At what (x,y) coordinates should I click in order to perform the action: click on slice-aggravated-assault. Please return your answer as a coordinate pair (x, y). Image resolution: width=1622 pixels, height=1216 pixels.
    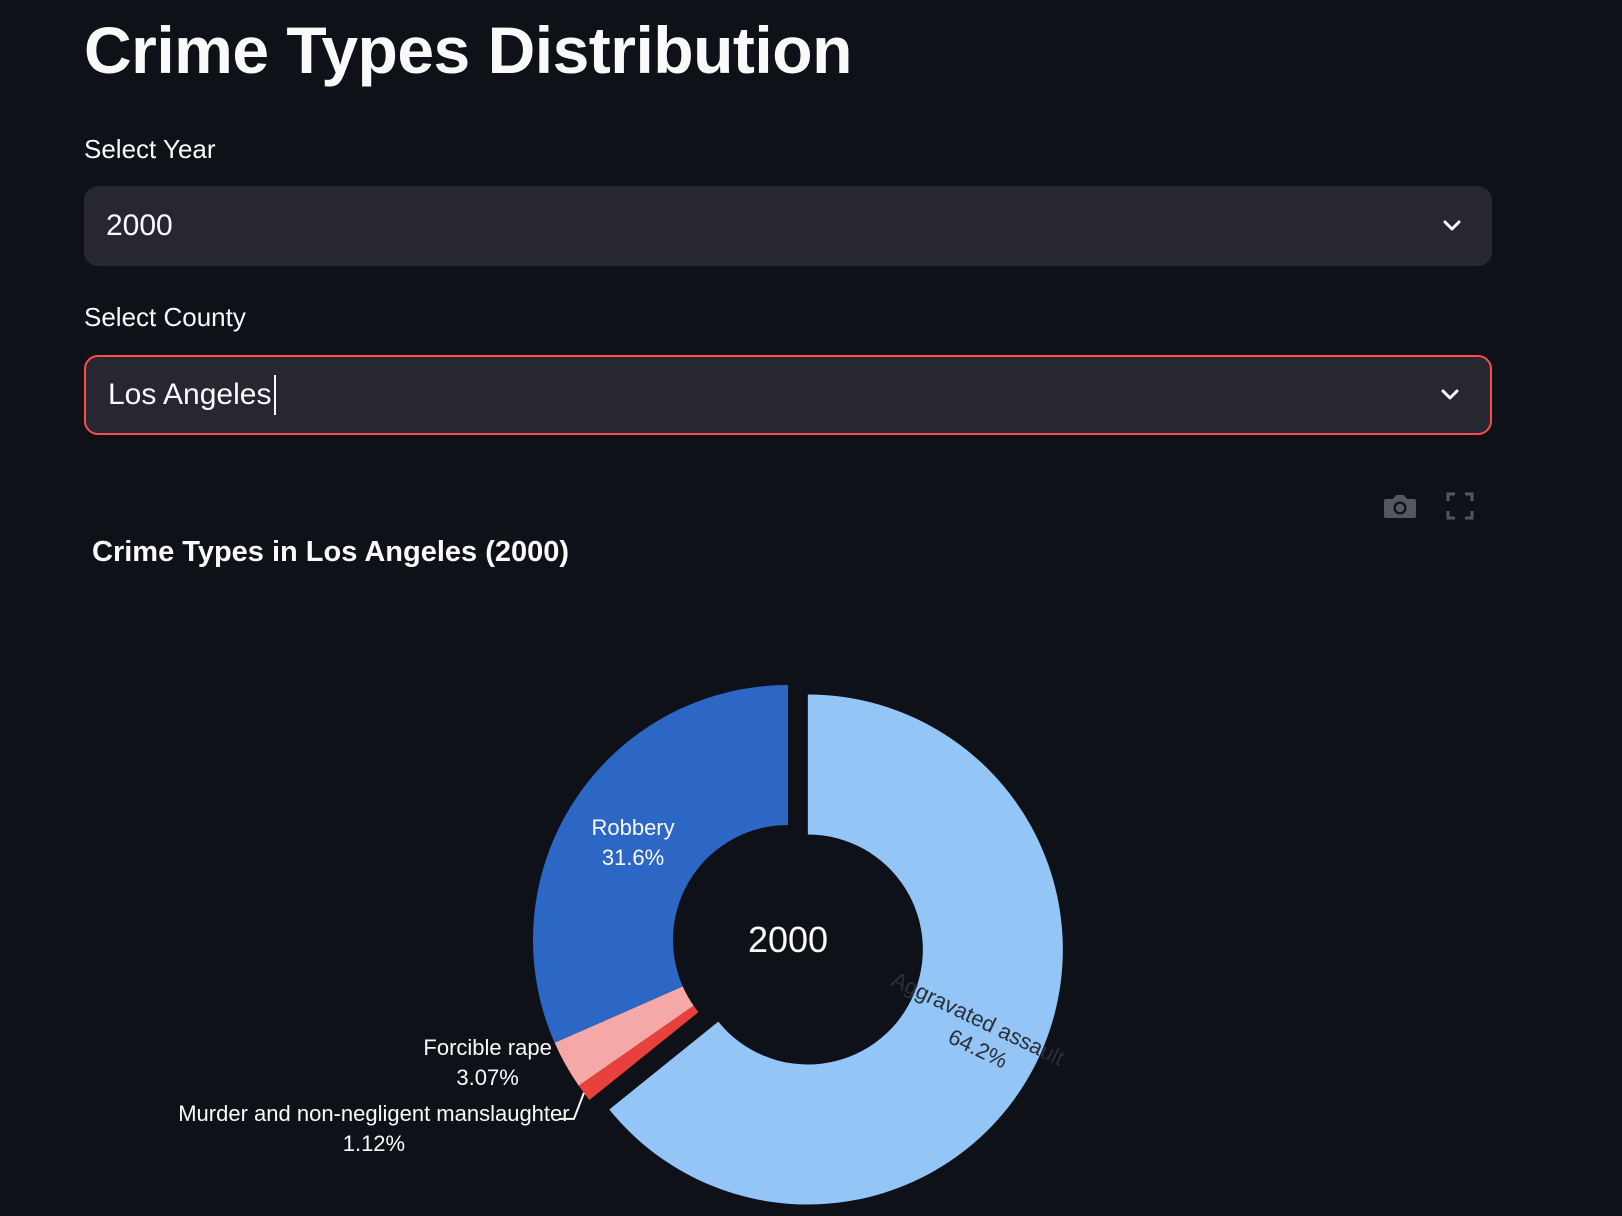
    Looking at the image, I should click on (836, 949).